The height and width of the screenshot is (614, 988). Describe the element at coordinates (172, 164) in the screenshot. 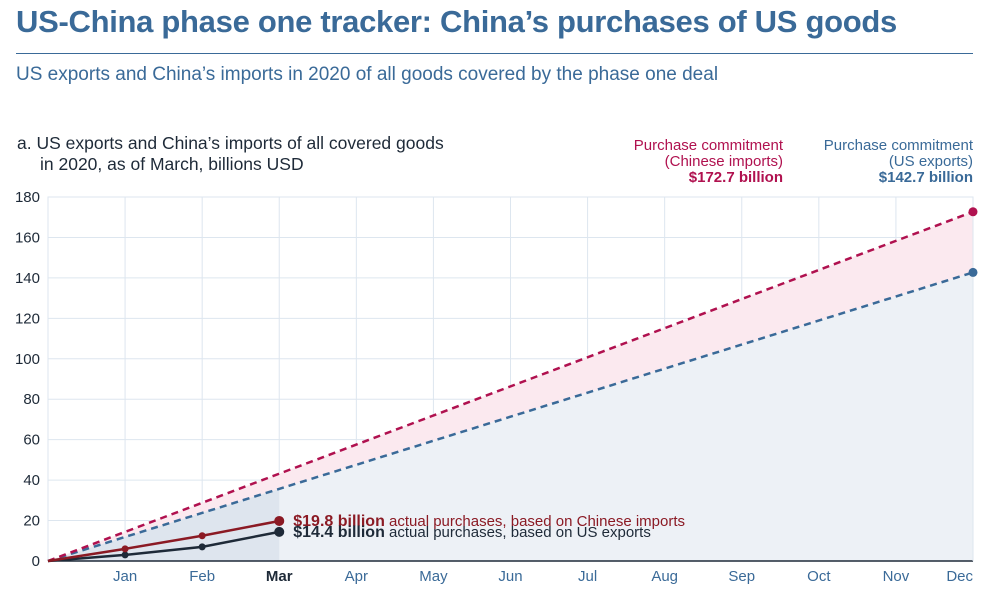

I see `panel-title-line2: in 2020, as of March, billions USD` at that location.